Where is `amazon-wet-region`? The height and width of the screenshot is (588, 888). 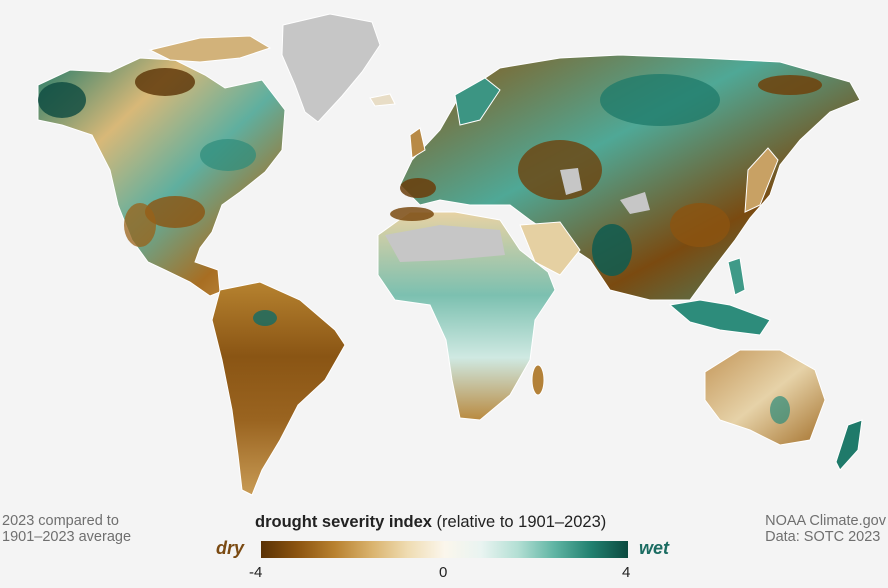
amazon-wet-region is located at coordinates (265, 318).